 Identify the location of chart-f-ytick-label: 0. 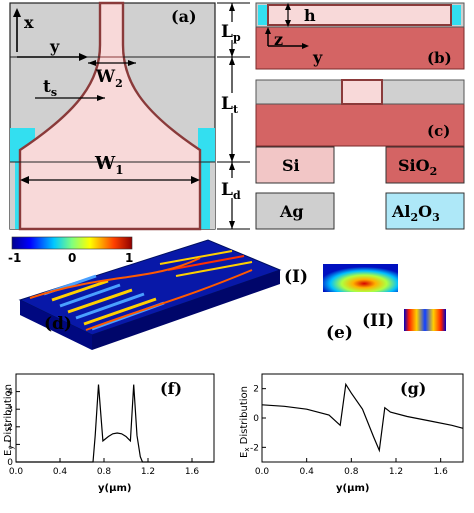
(10, 463).